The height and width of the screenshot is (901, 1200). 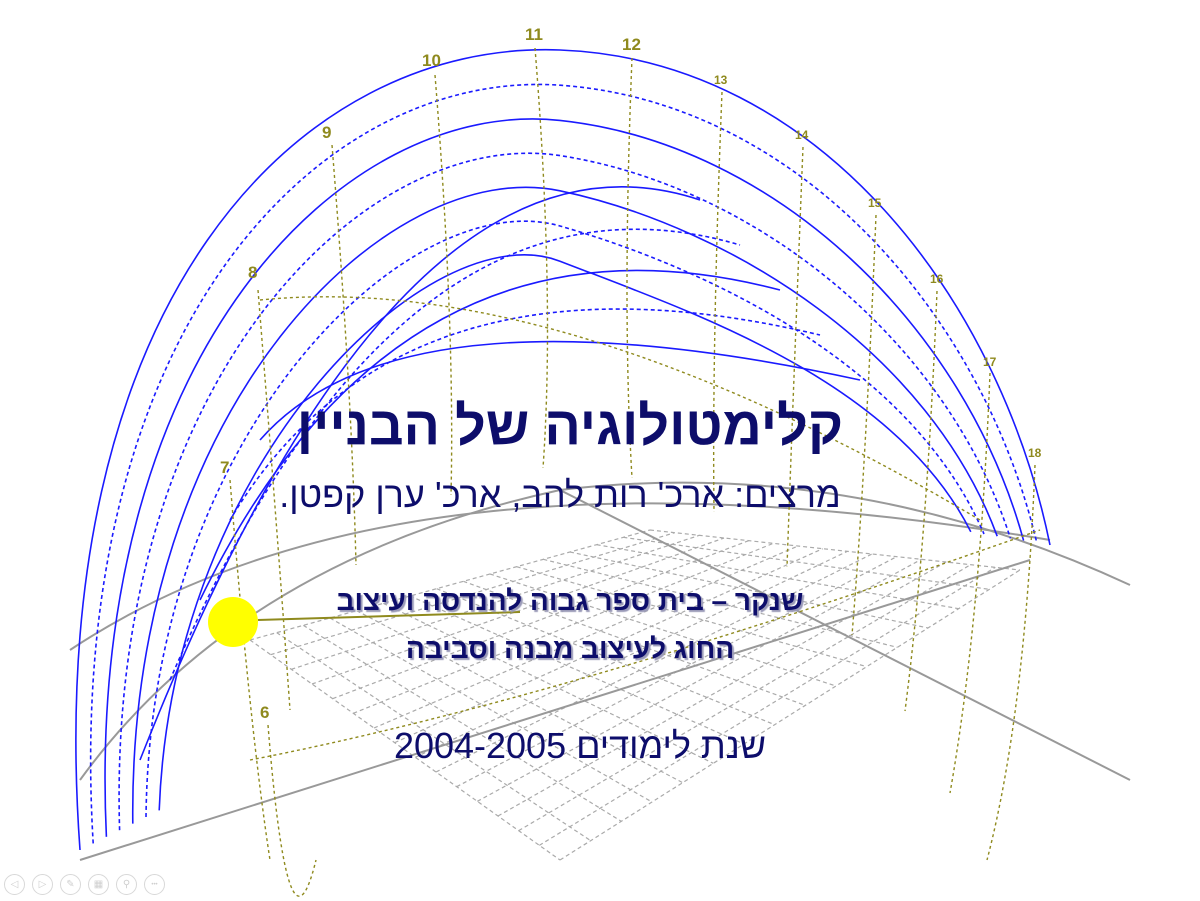 I want to click on sun-ray, so click(x=389, y=616).